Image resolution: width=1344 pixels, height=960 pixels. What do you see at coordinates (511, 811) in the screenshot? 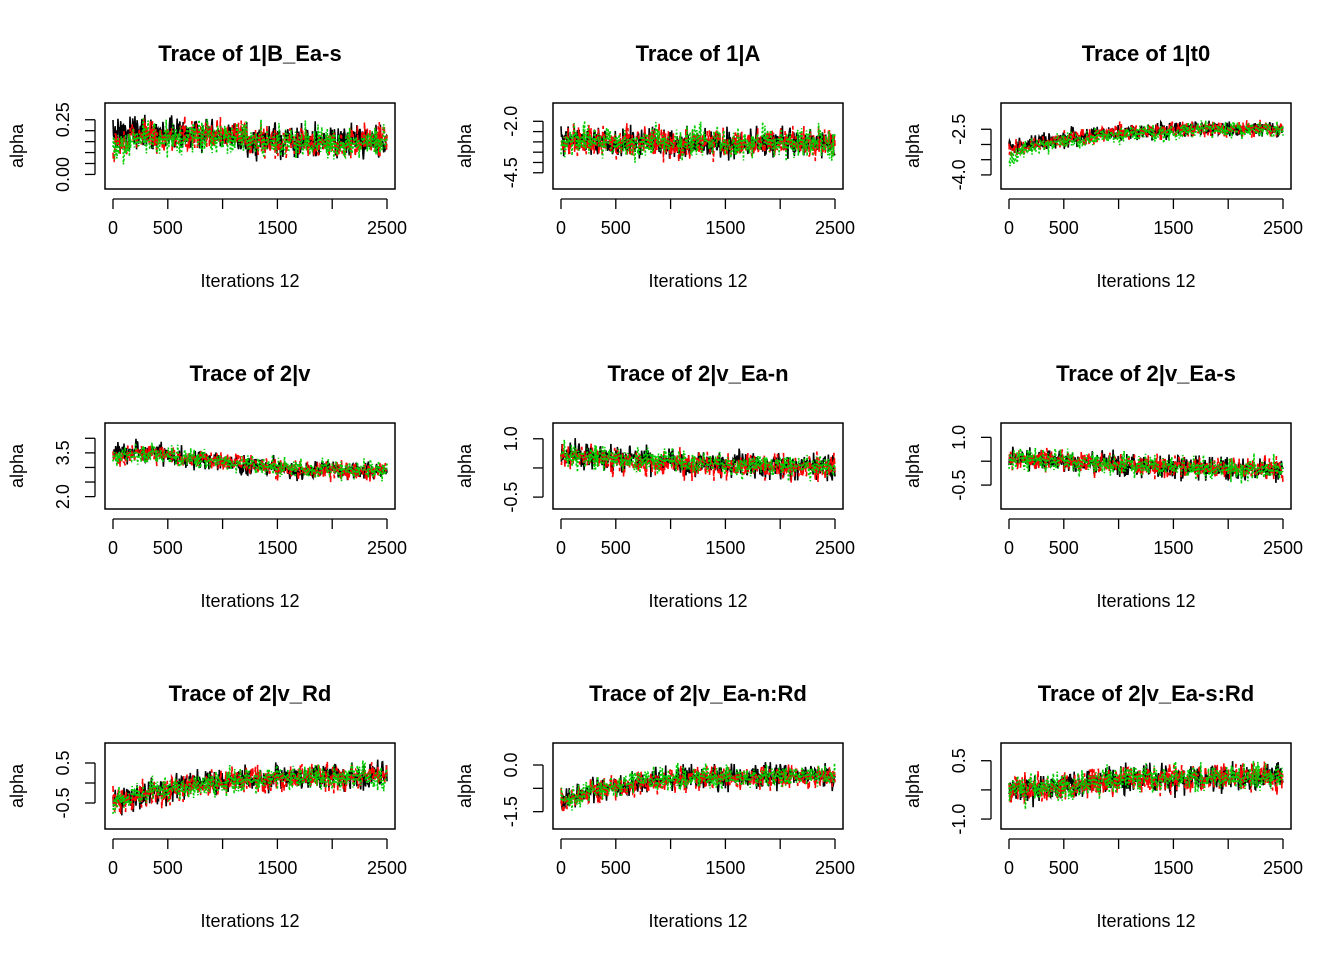
I see `y-tick-label: -1.5` at bounding box center [511, 811].